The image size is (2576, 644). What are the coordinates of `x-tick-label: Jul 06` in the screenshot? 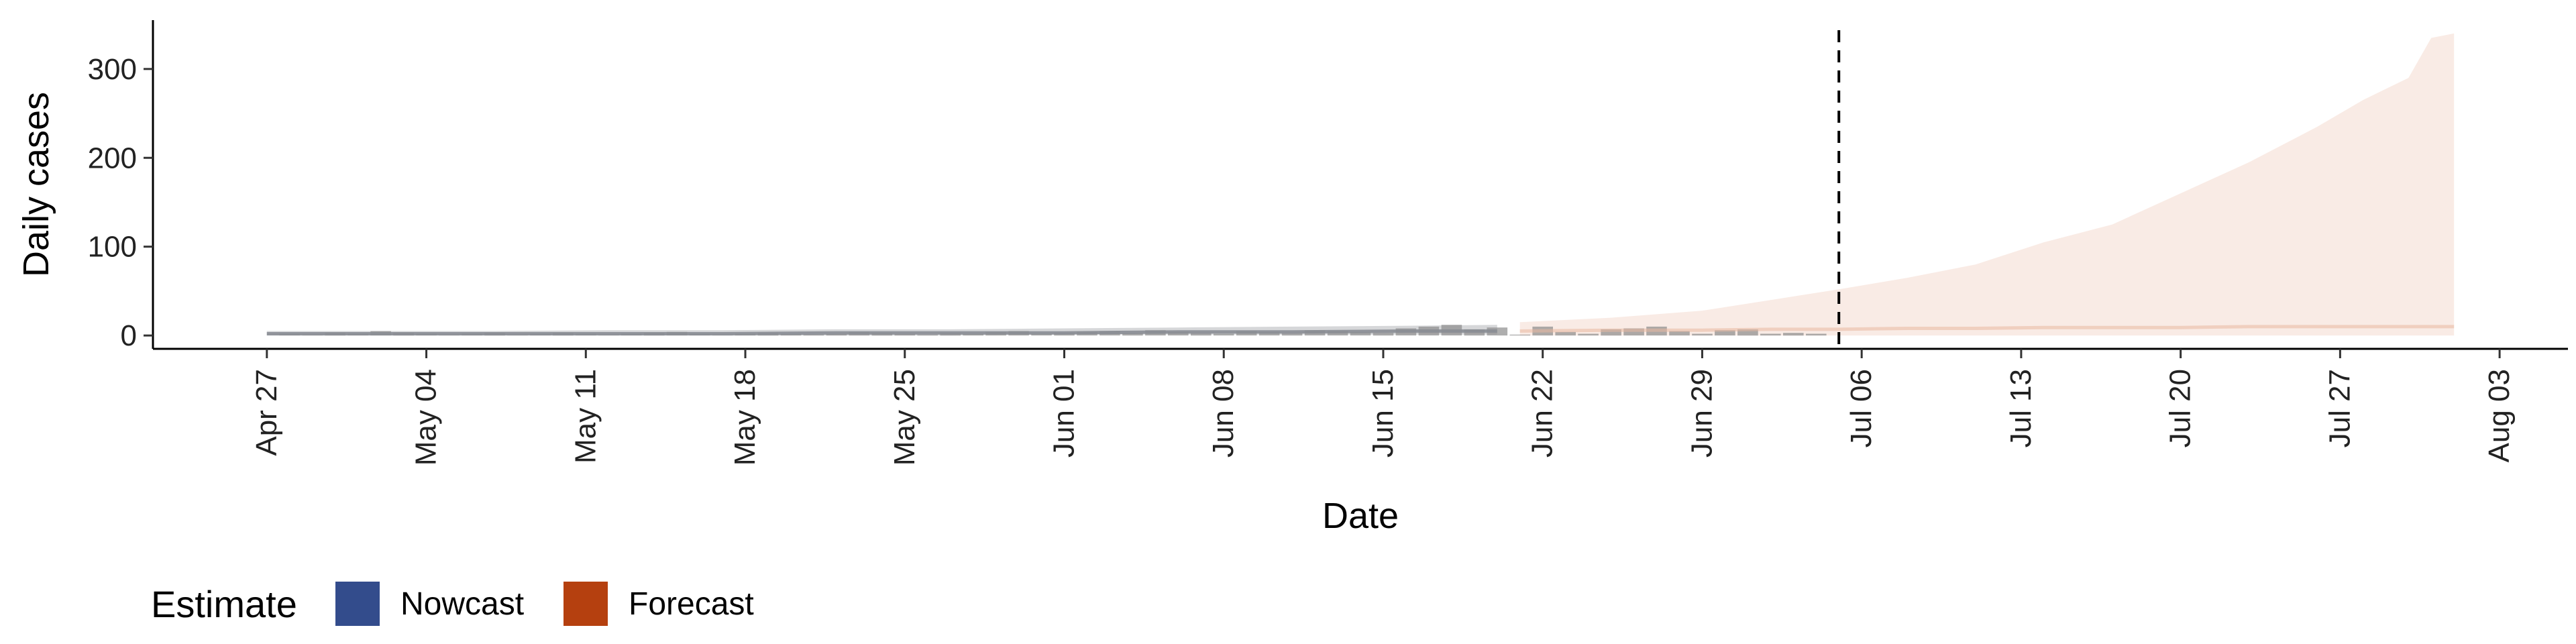 It's located at (1861, 408).